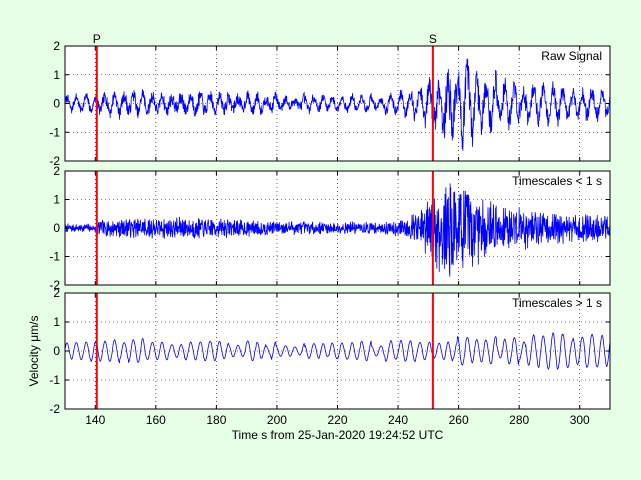  I want to click on trace-series, so click(337, 351).